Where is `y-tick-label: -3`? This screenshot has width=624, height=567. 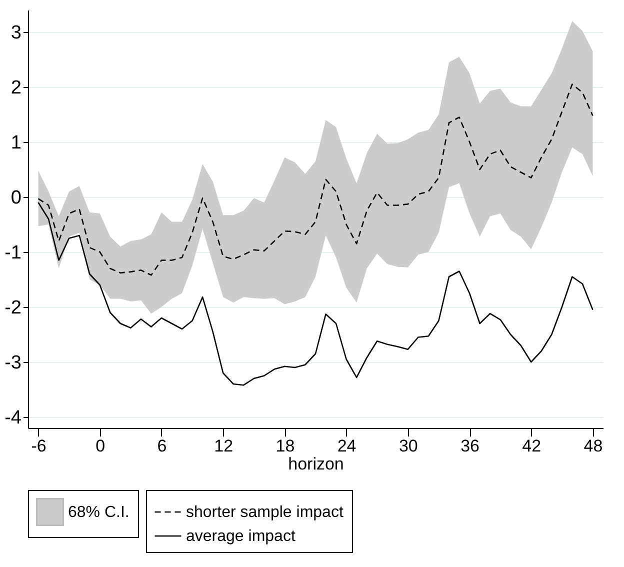
y-tick-label: -3 is located at coordinates (13, 363).